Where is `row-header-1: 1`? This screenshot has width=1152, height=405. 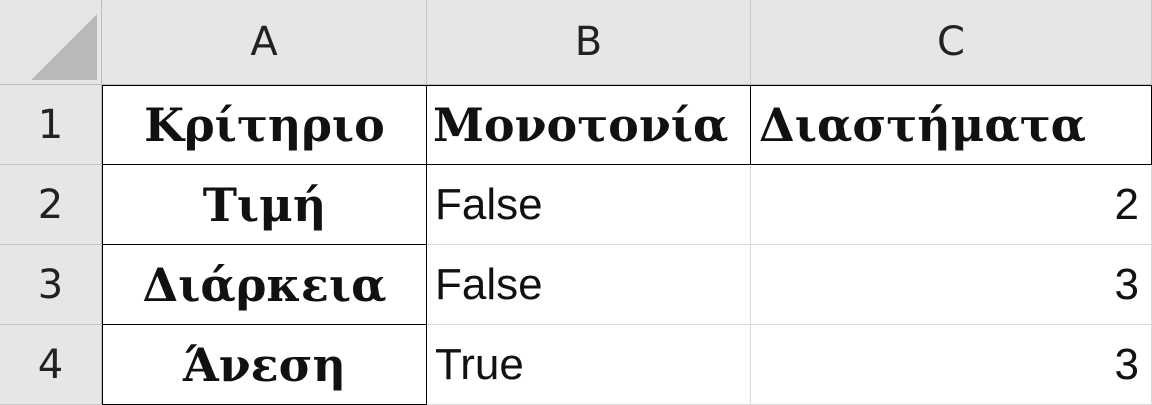
row-header-1: 1 is located at coordinates (51, 125).